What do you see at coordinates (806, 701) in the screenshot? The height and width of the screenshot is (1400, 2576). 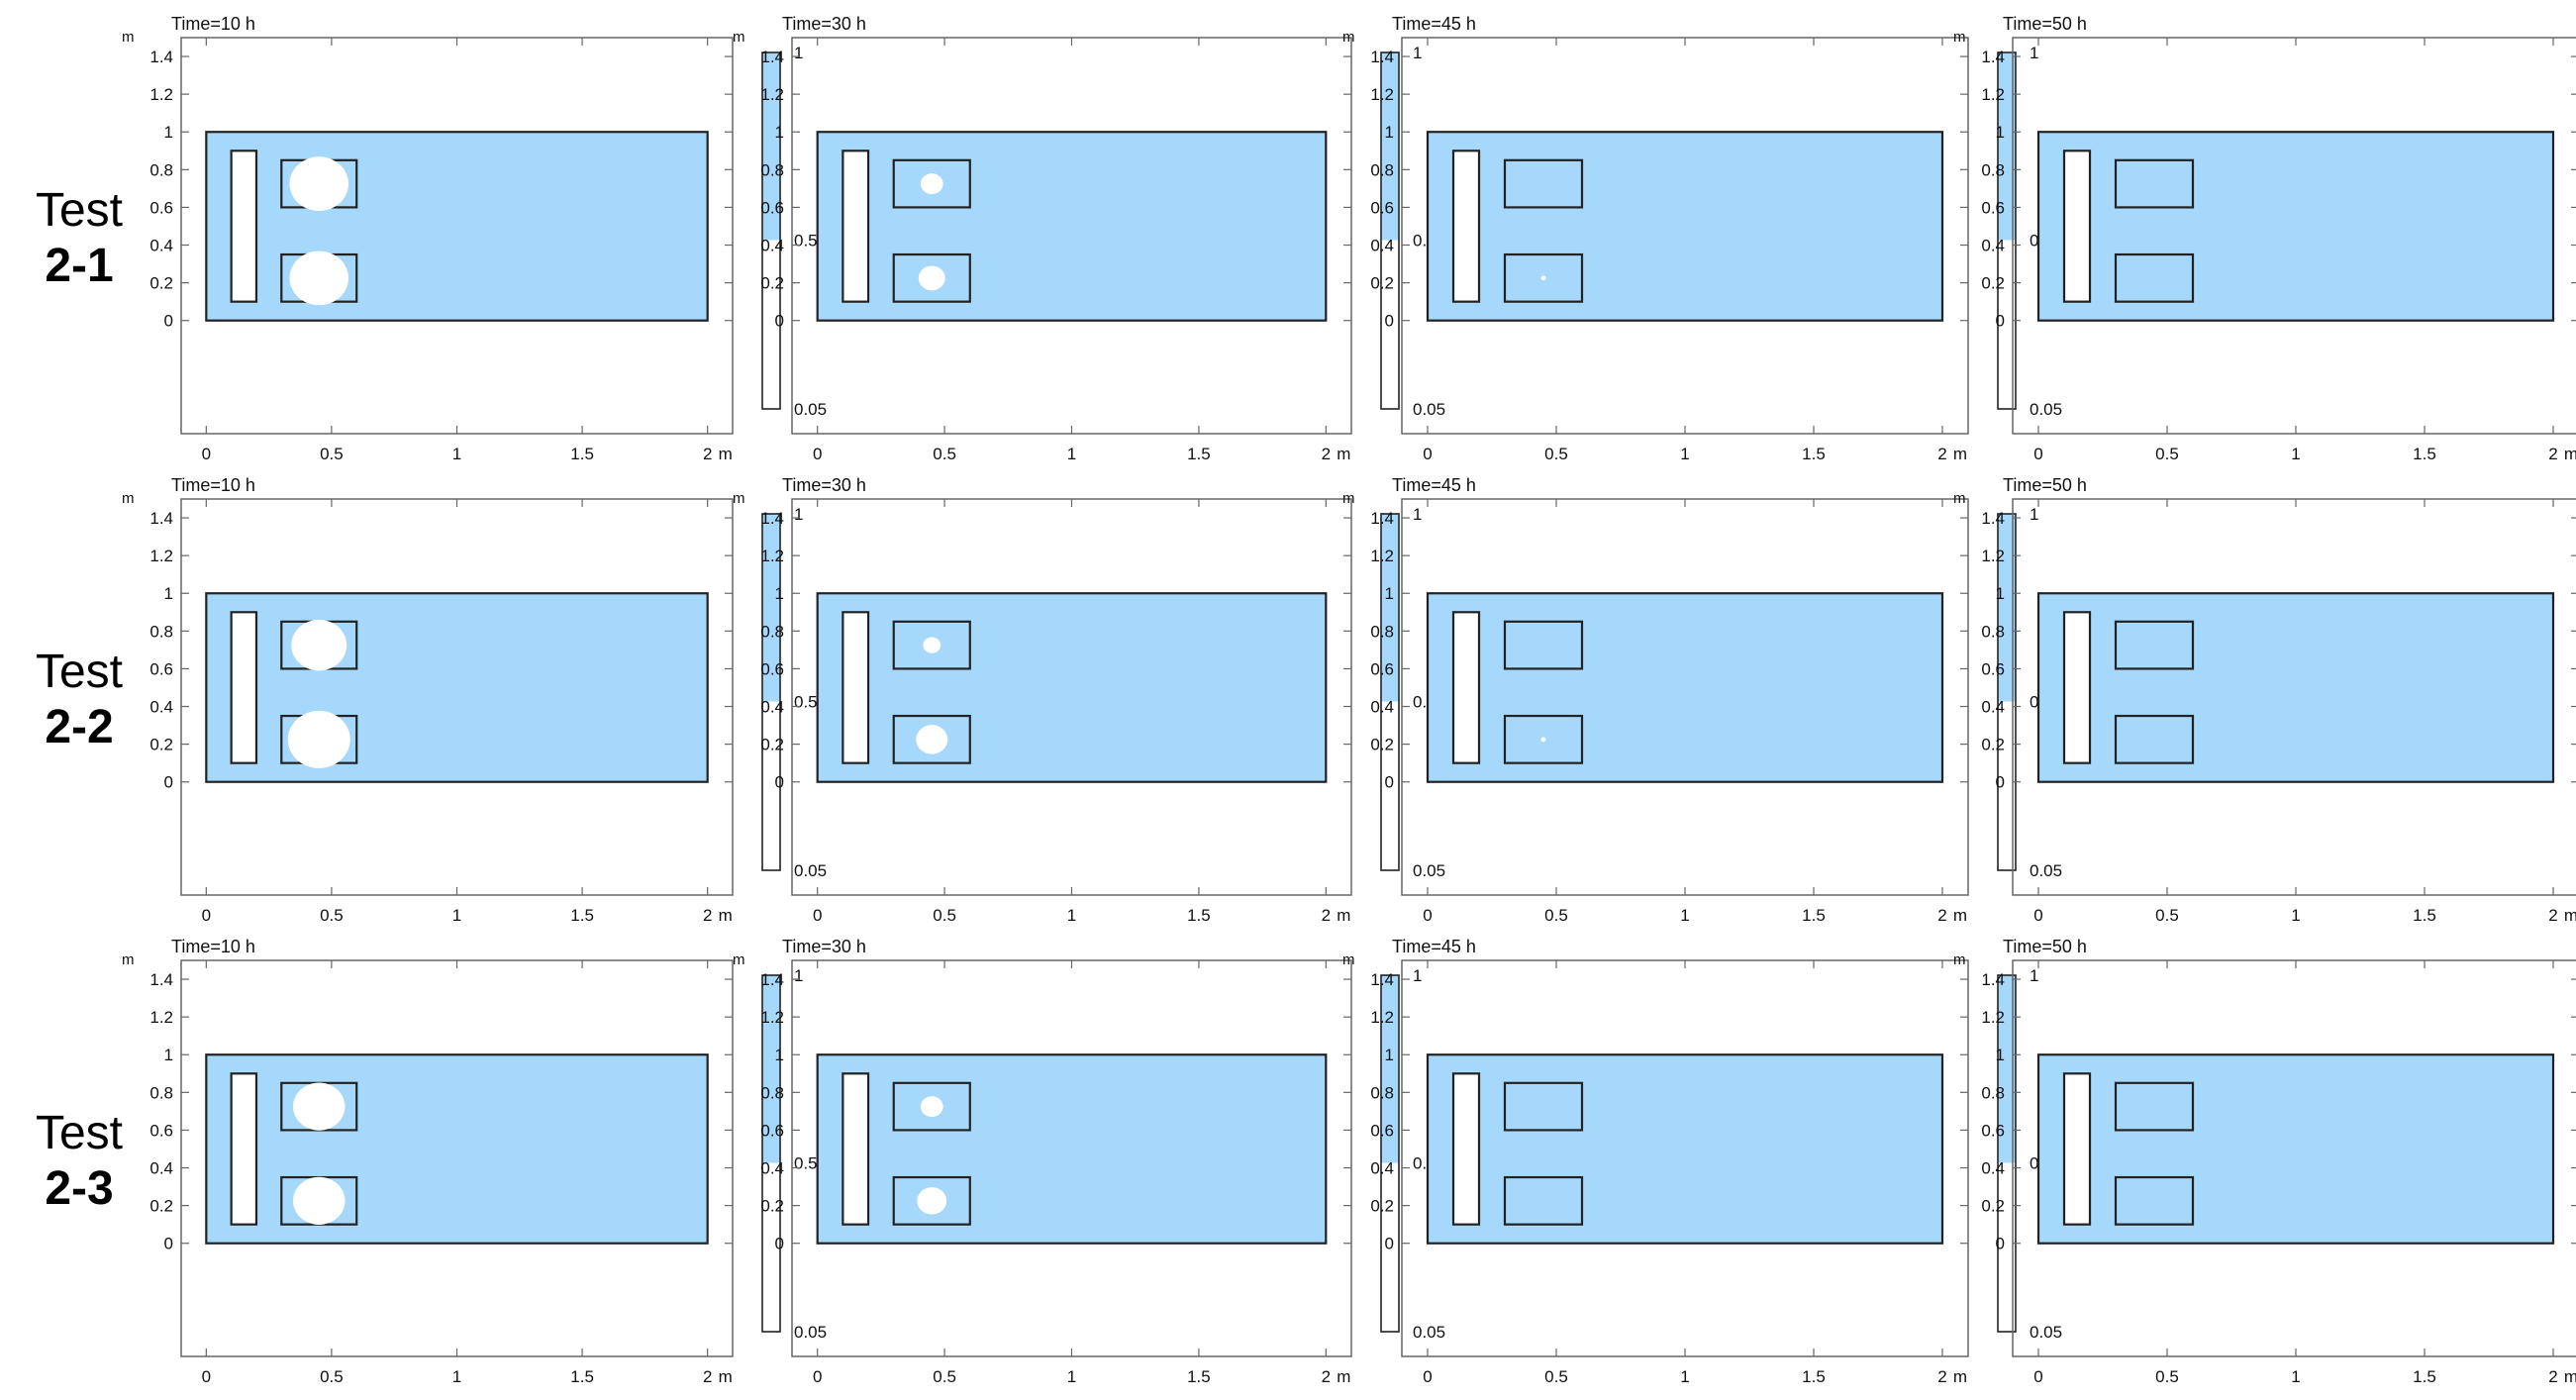 I see `colorbar-tick-label: 0.5` at bounding box center [806, 701].